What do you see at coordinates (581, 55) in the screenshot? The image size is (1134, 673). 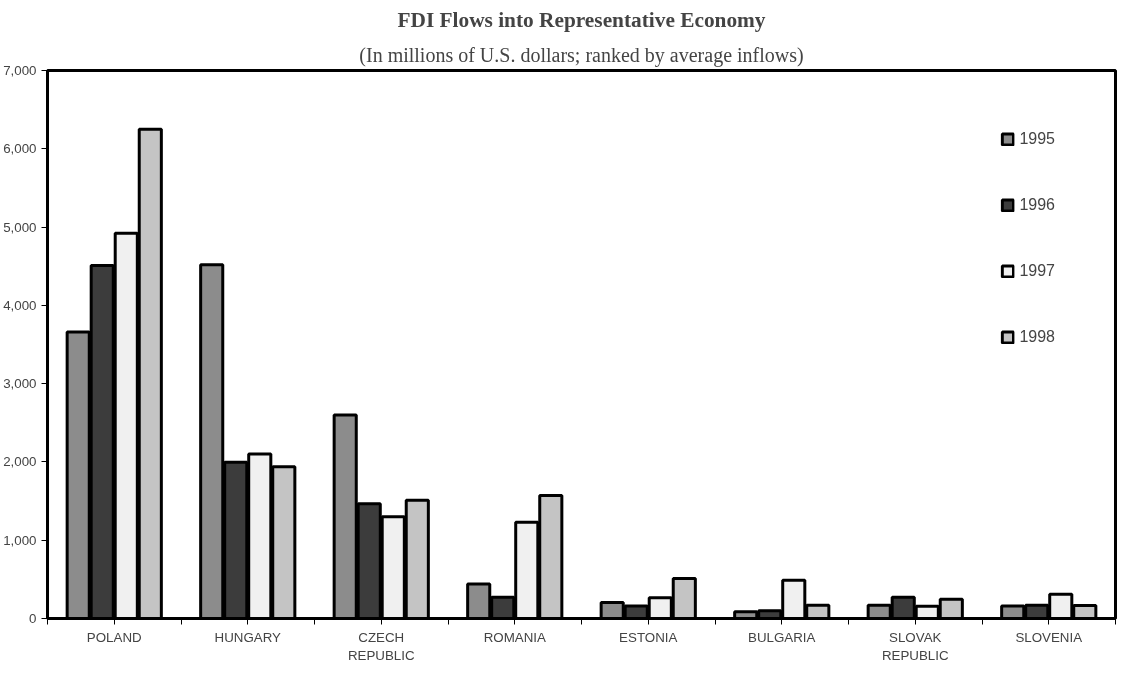 I see `chart-subtitle: (In millions of U.S. dollars; ranked by average inflows)` at bounding box center [581, 55].